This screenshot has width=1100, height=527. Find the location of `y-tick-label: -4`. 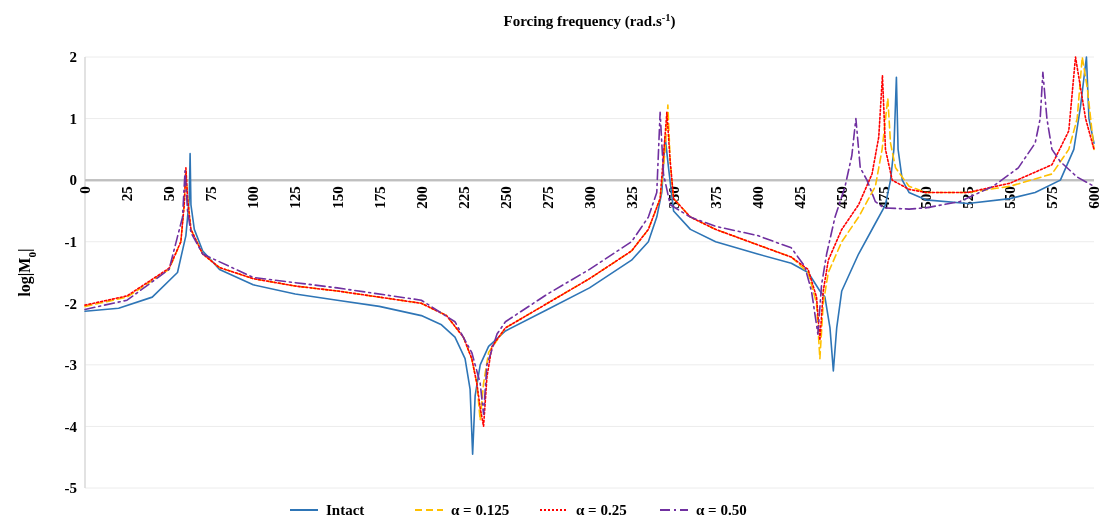

y-tick-label: -4 is located at coordinates (71, 426).